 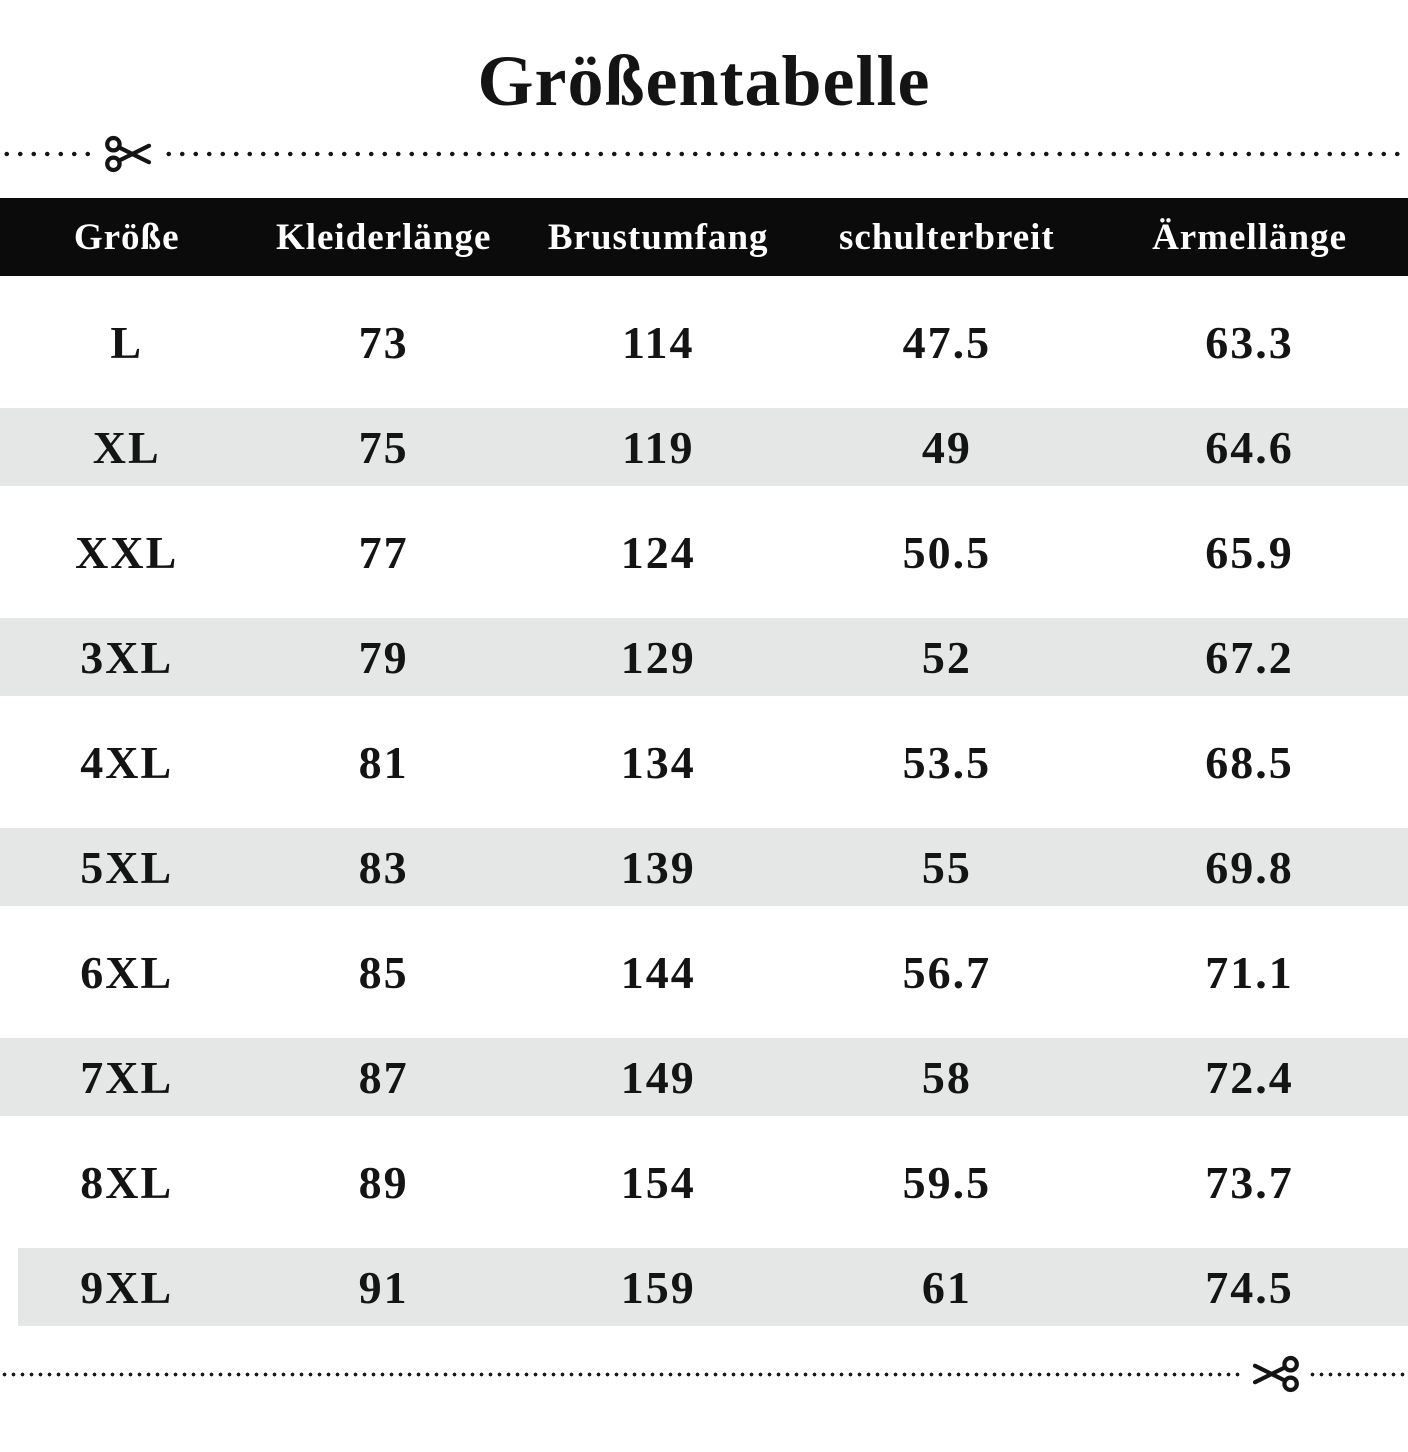 What do you see at coordinates (383, 342) in the screenshot?
I see `measurement-cell: 73` at bounding box center [383, 342].